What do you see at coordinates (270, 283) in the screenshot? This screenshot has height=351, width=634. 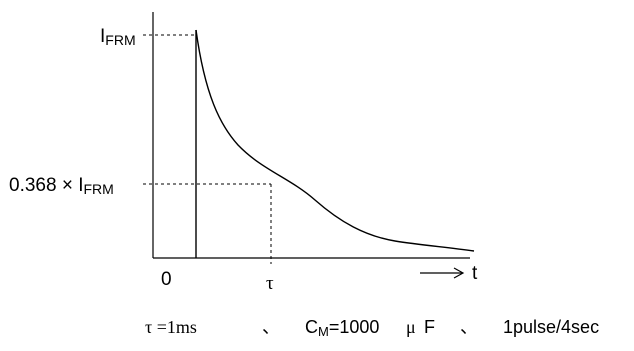 I see `tau-label: τ` at bounding box center [270, 283].